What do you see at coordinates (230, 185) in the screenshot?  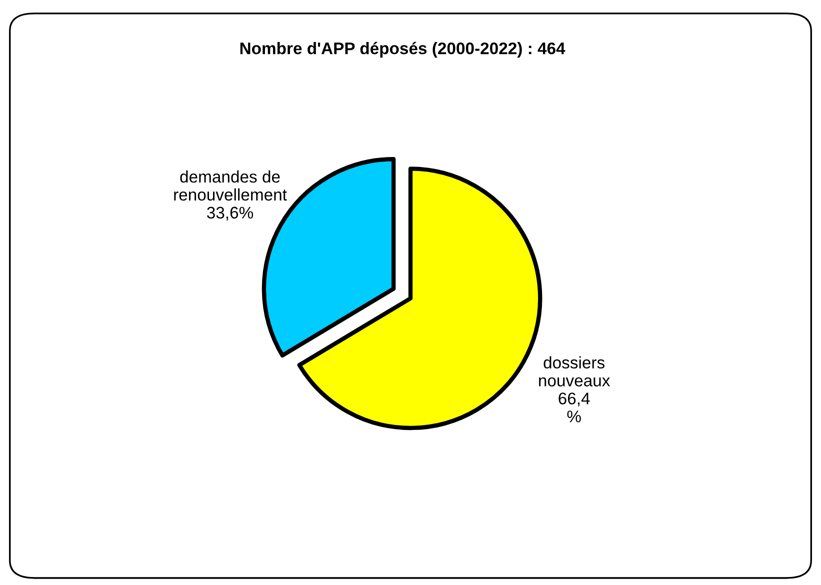 I see `slice-label: demandes de renouvellement` at bounding box center [230, 185].